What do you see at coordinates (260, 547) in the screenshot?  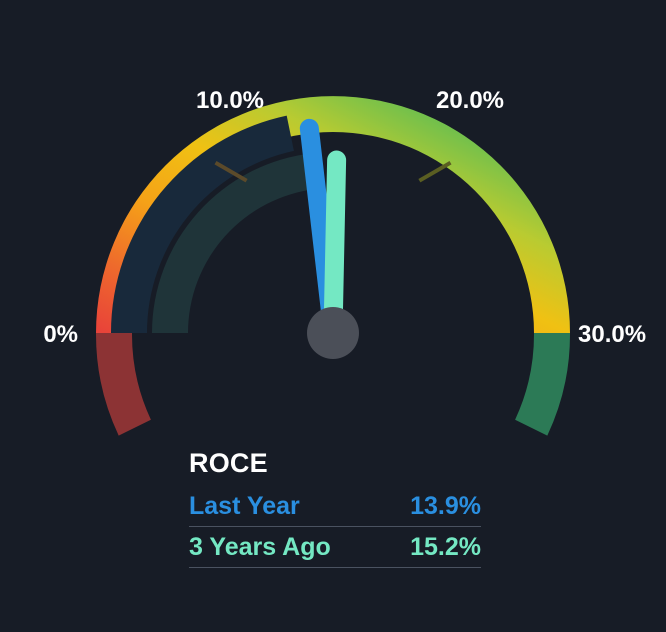 I see `legend-label-three-years: 3 Years Ago` at bounding box center [260, 547].